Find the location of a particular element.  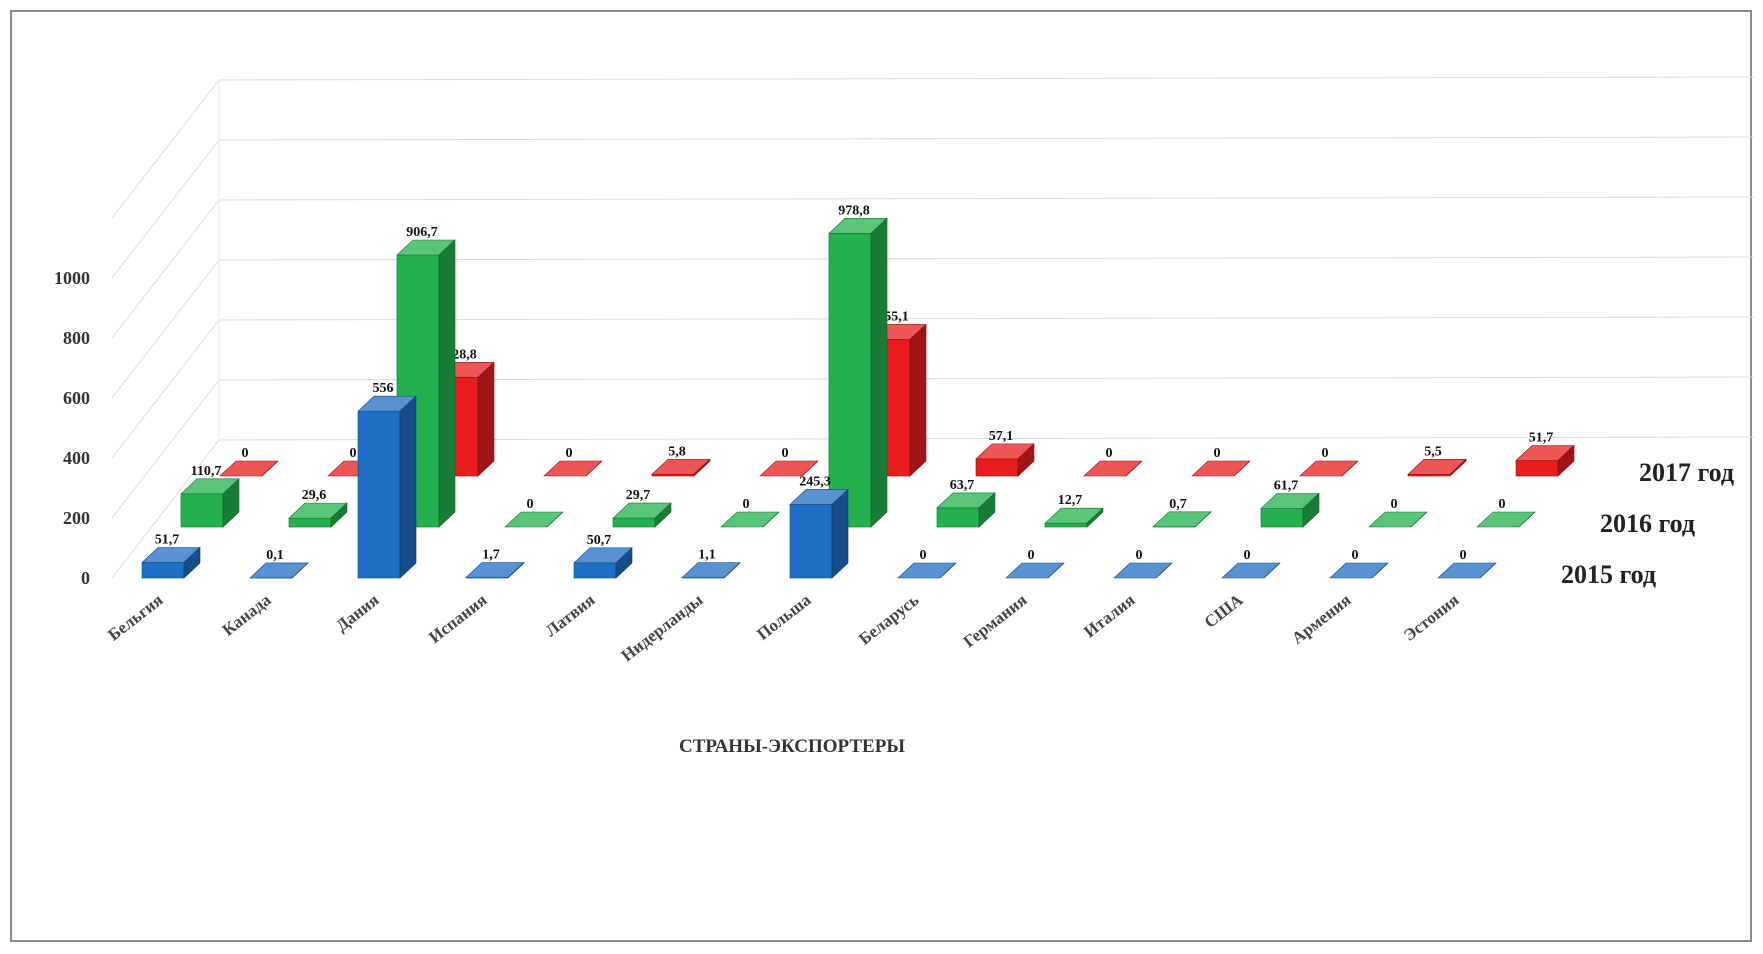

bar-2017-год-9 is located at coordinates (1221, 468).